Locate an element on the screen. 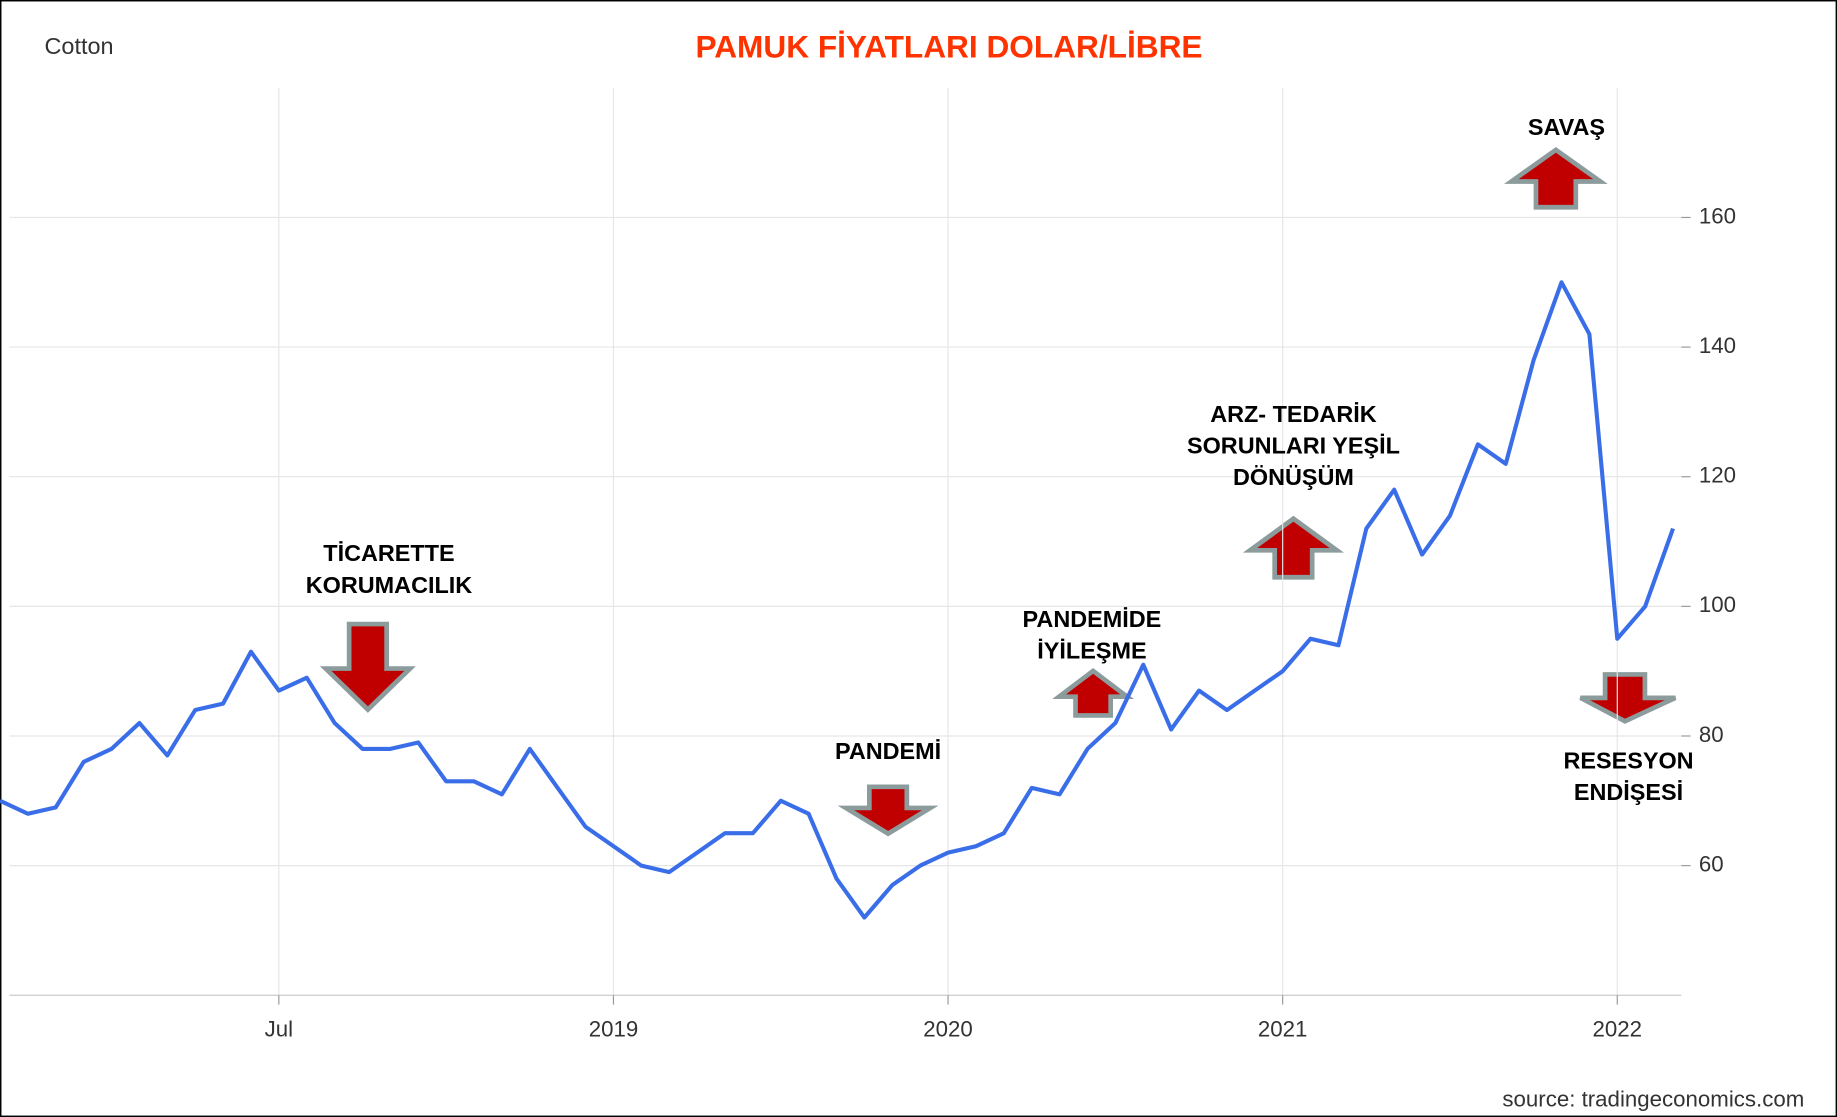 This screenshot has width=1837, height=1117. y-tick-label: 140 is located at coordinates (1717, 345).